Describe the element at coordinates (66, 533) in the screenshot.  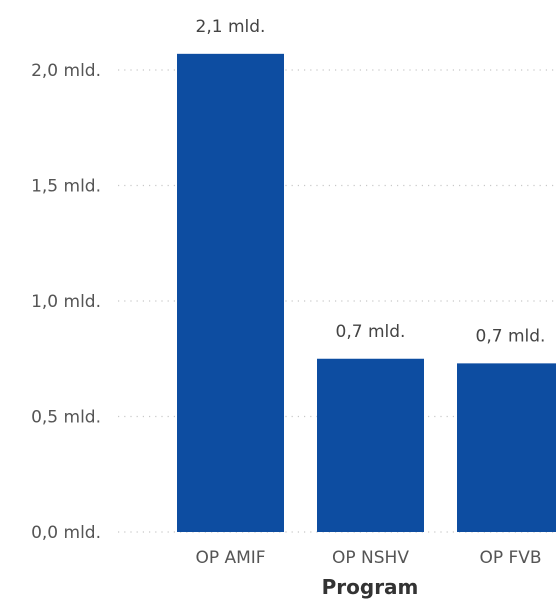
I see `y-tick-label: 0,0 mld.` at that location.